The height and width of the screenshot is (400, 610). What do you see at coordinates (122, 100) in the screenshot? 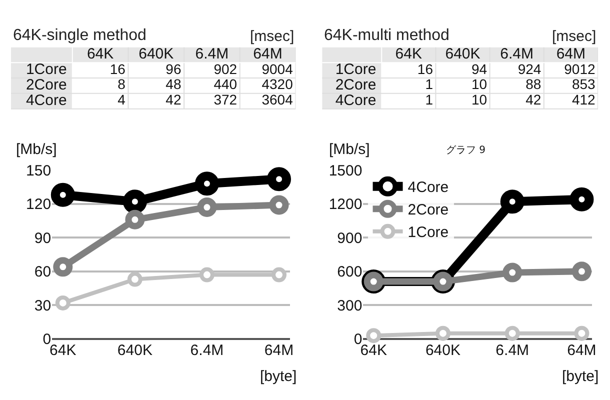
I see `data-label: 4` at bounding box center [122, 100].